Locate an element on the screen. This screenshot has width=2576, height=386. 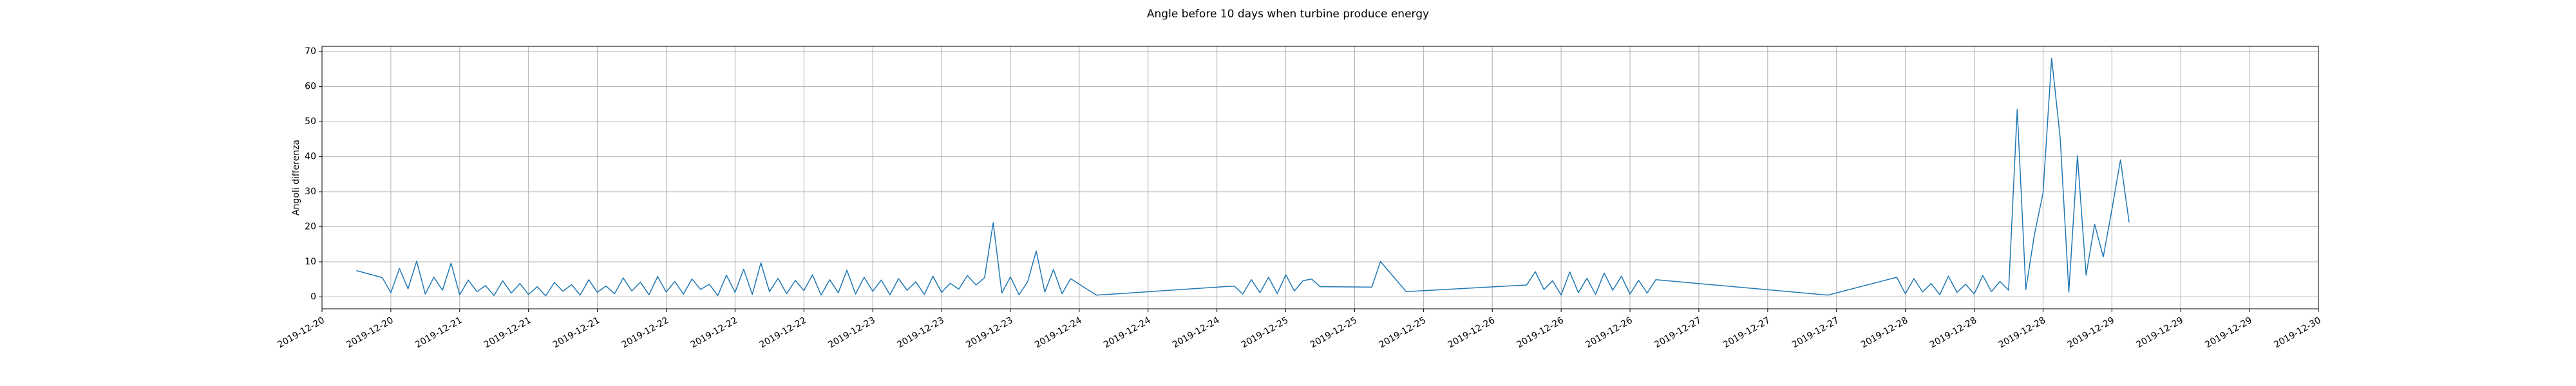
y-tick-label: 70 is located at coordinates (310, 51).